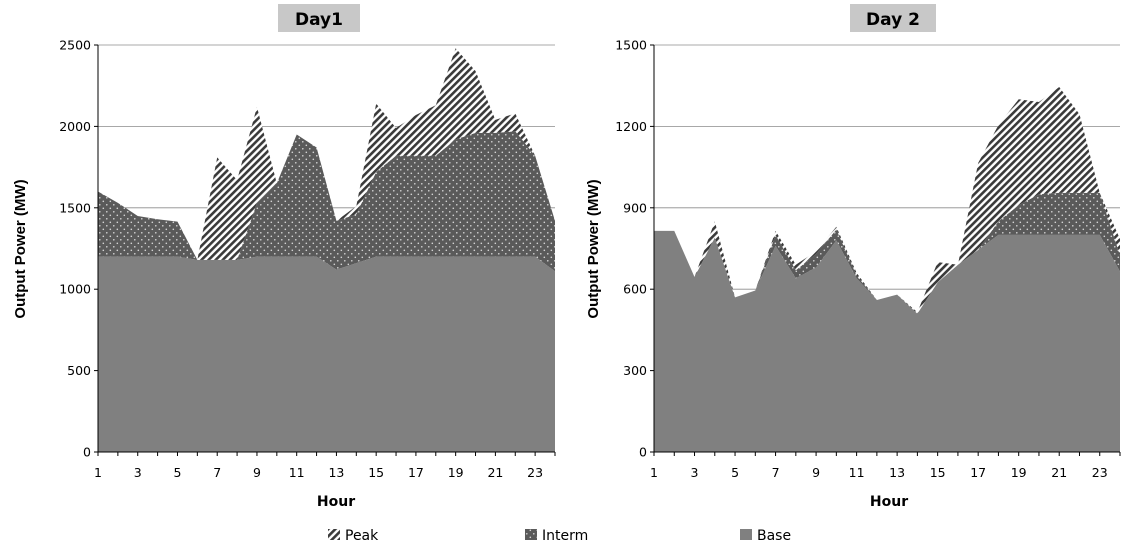 The height and width of the screenshot is (546, 1122). What do you see at coordinates (78, 249) in the screenshot?
I see `day1-y-ticks: 0 500 1000 1500 2000 2500` at bounding box center [78, 249].